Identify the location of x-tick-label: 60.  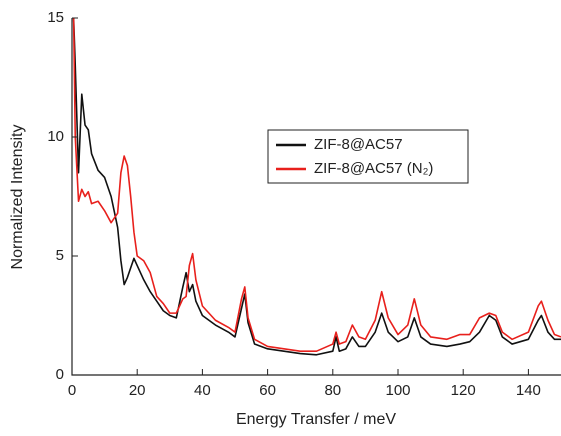
(267, 390).